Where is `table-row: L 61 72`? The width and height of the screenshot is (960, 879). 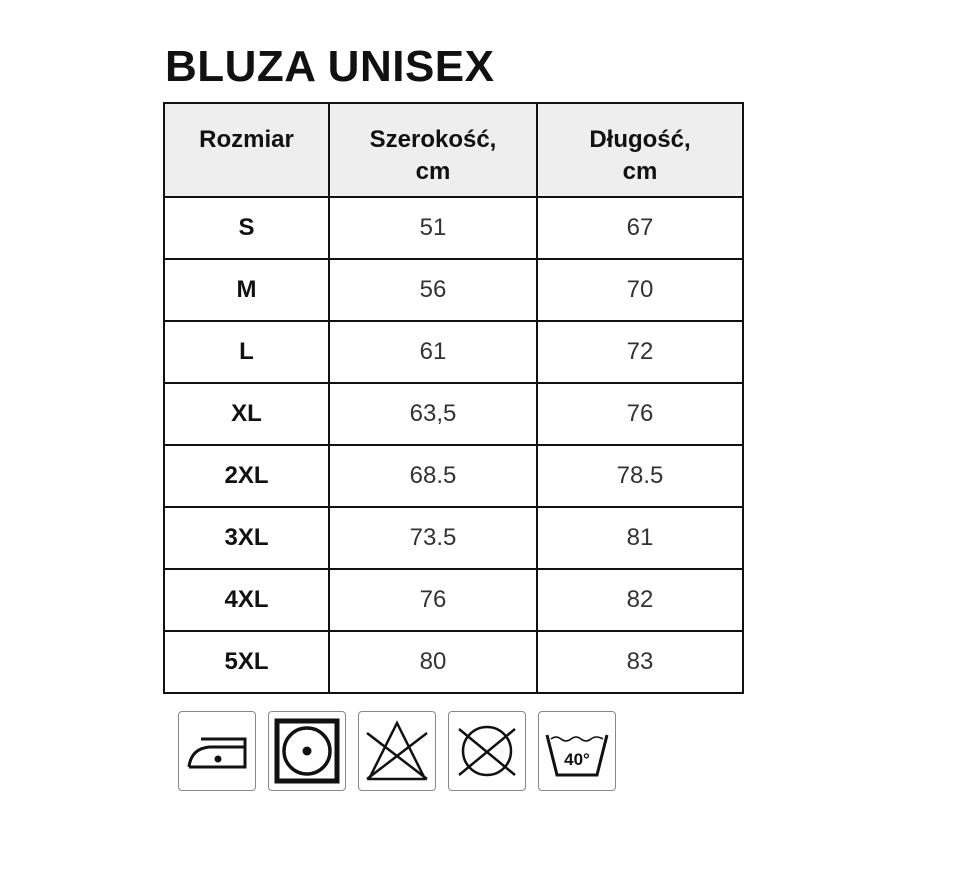
table-row: L 61 72 is located at coordinates (453, 352).